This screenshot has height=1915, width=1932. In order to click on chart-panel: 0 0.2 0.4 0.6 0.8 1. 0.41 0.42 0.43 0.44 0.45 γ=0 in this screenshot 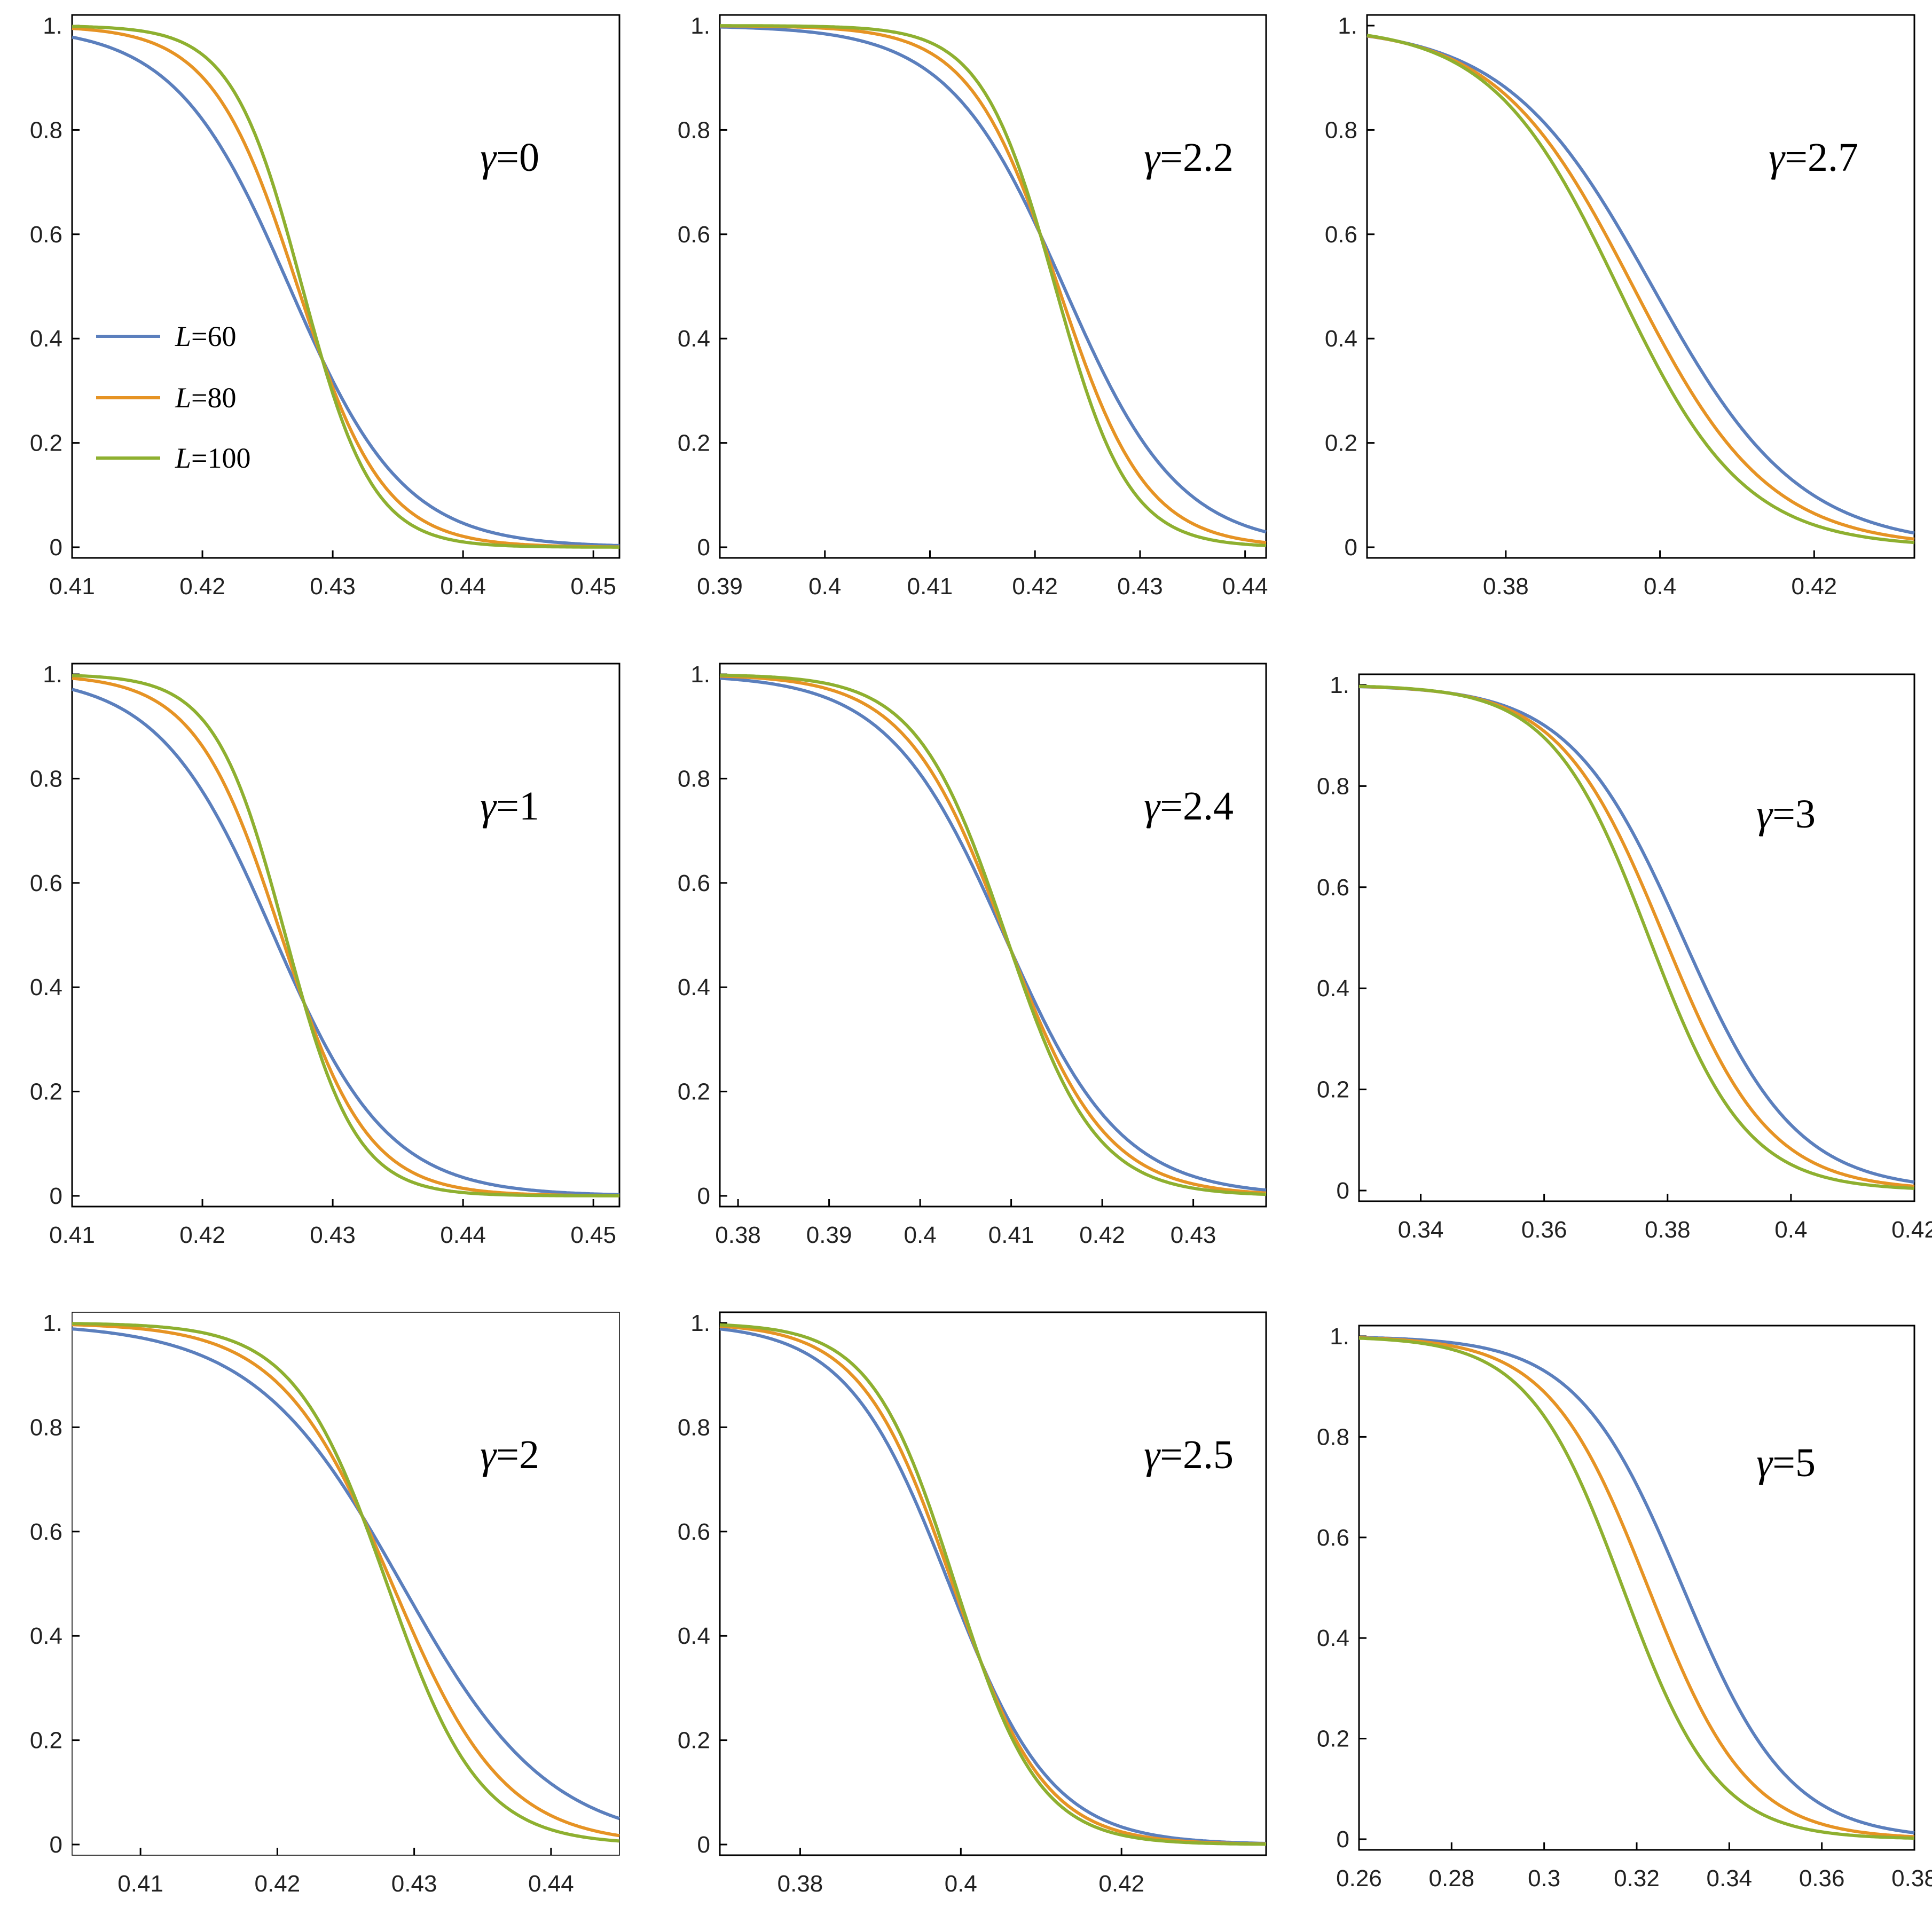, I will do `click(325, 306)`.